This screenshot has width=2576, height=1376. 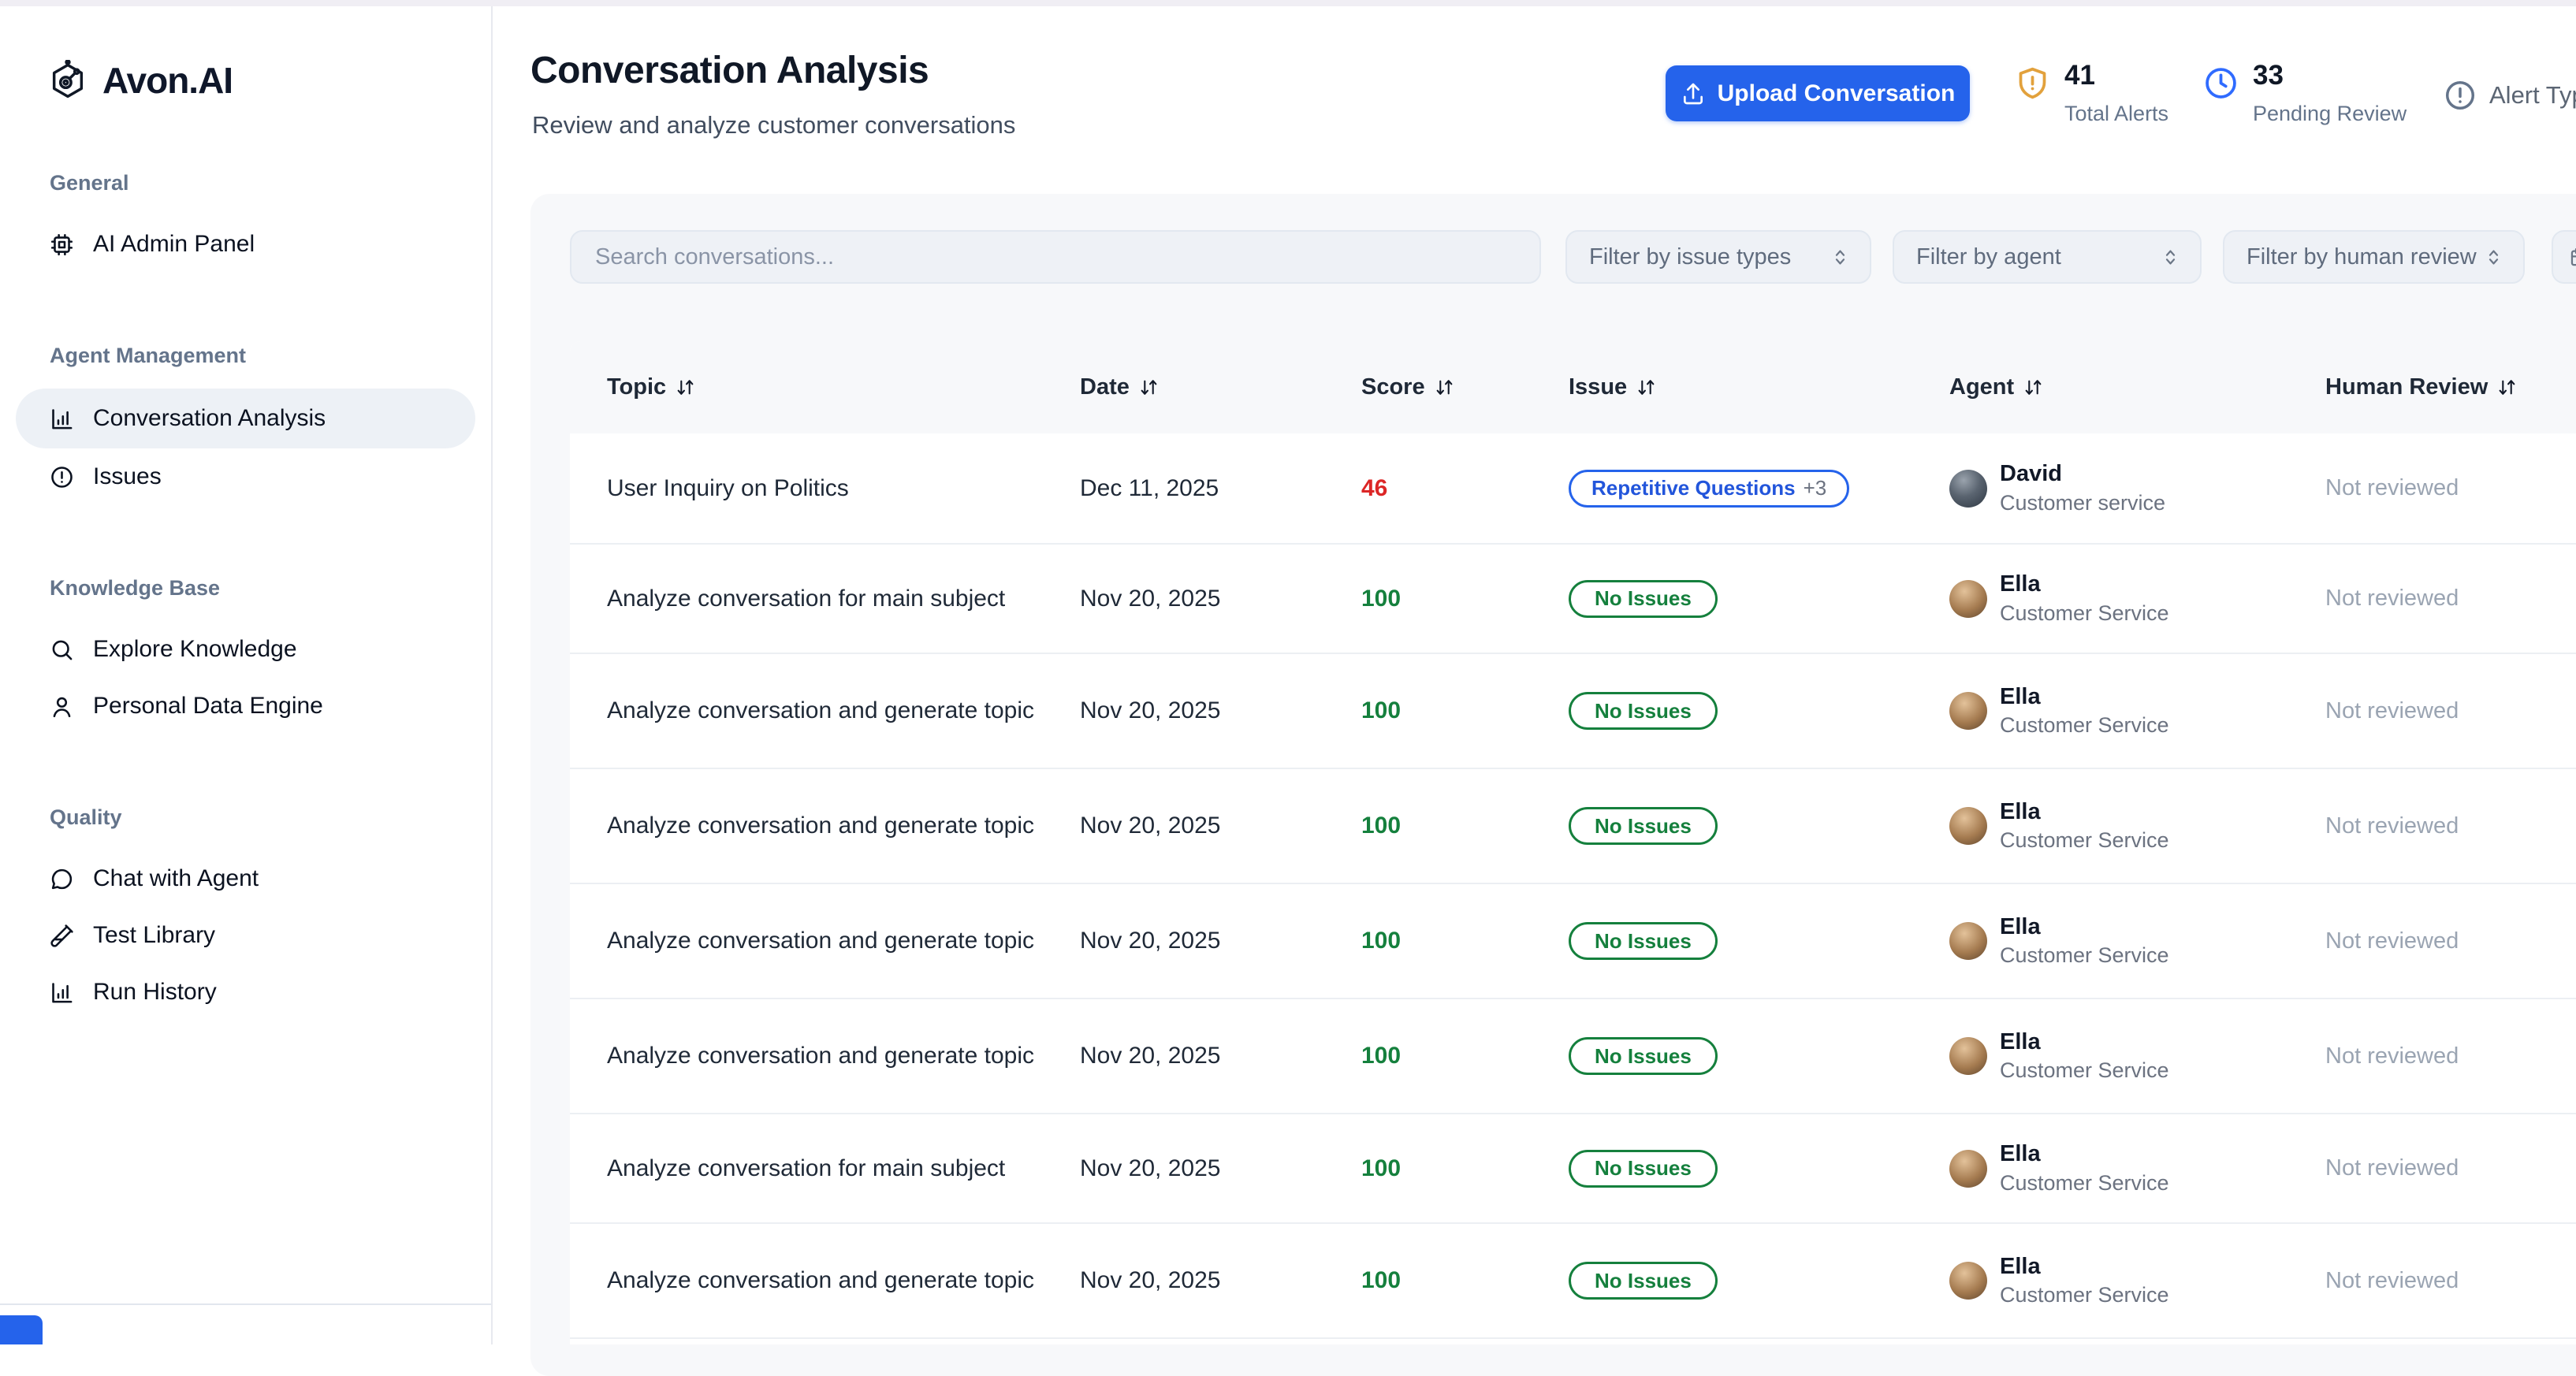 I want to click on chevrons-up-down-icon, so click(x=1840, y=257).